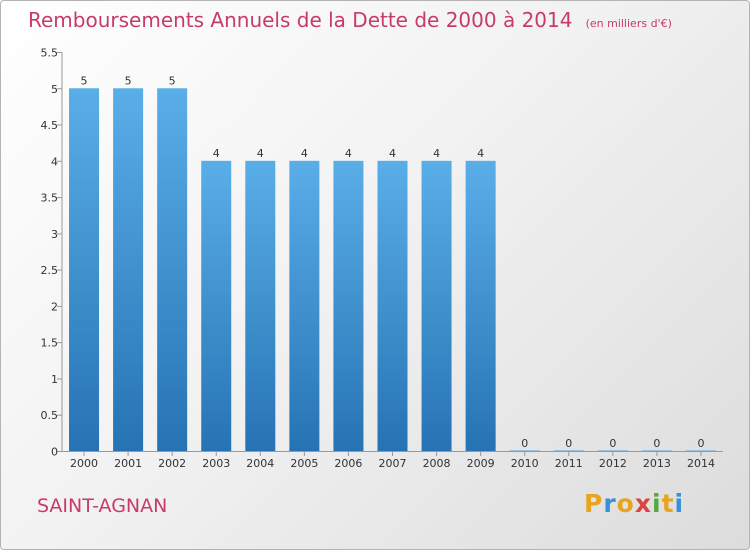  What do you see at coordinates (172, 80) in the screenshot?
I see `data-label-2002: 5` at bounding box center [172, 80].